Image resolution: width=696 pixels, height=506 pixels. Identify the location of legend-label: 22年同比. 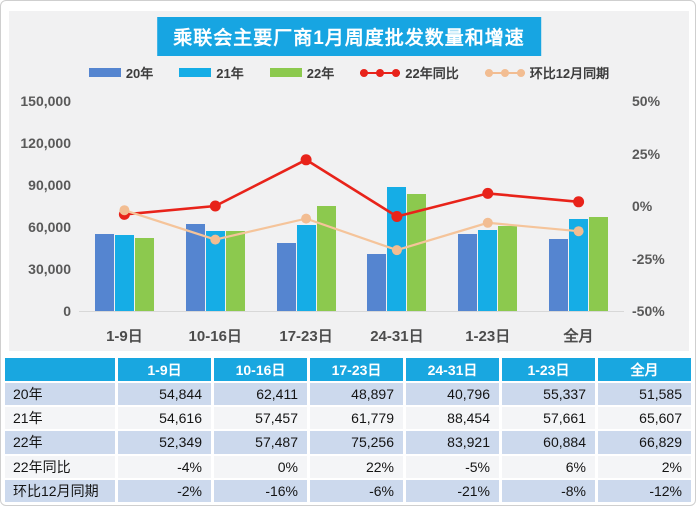
(432, 73).